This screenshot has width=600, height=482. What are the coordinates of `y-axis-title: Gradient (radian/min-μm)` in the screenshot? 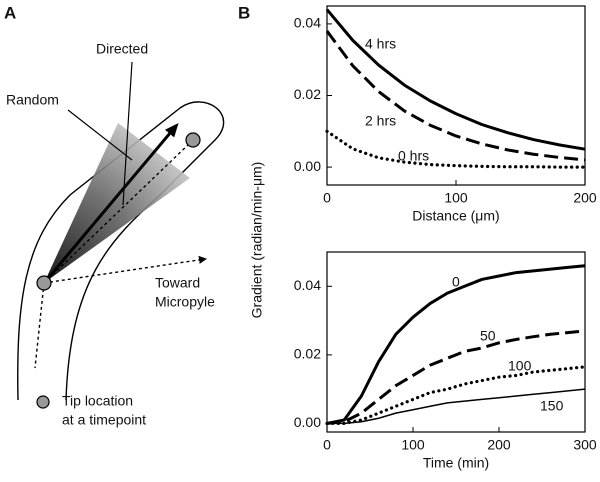 It's located at (257, 240).